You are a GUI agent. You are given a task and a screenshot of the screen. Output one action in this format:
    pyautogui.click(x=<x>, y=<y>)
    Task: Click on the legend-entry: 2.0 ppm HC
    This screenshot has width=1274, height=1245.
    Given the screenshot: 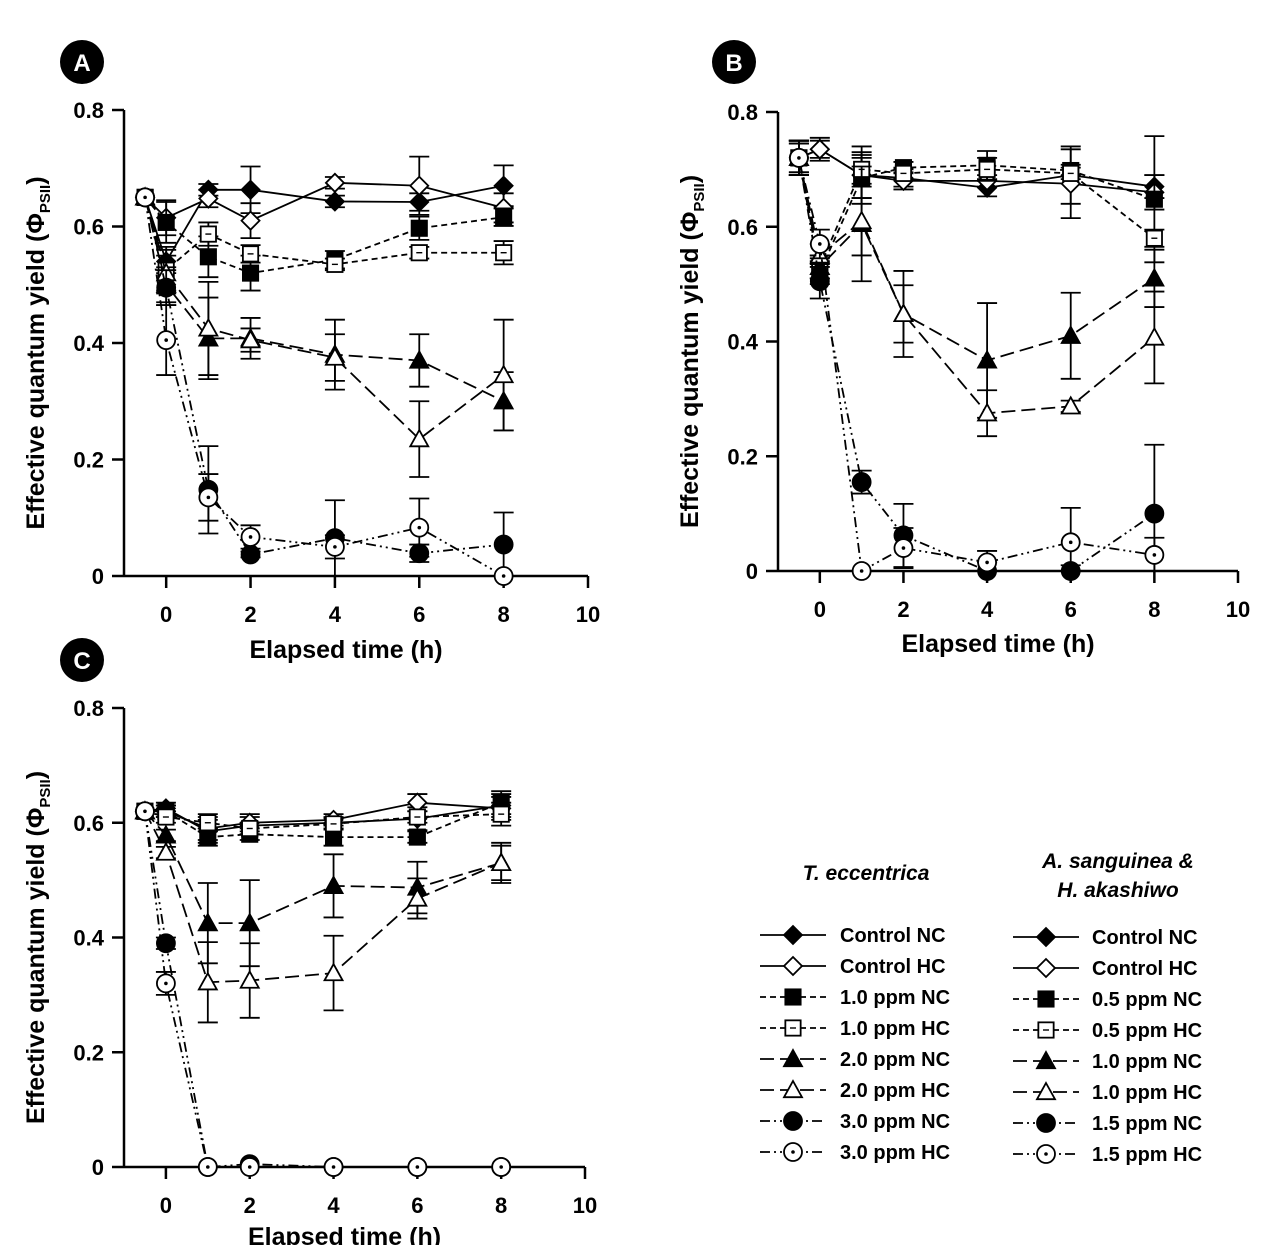 What is the action you would take?
    pyautogui.click(x=855, y=1090)
    